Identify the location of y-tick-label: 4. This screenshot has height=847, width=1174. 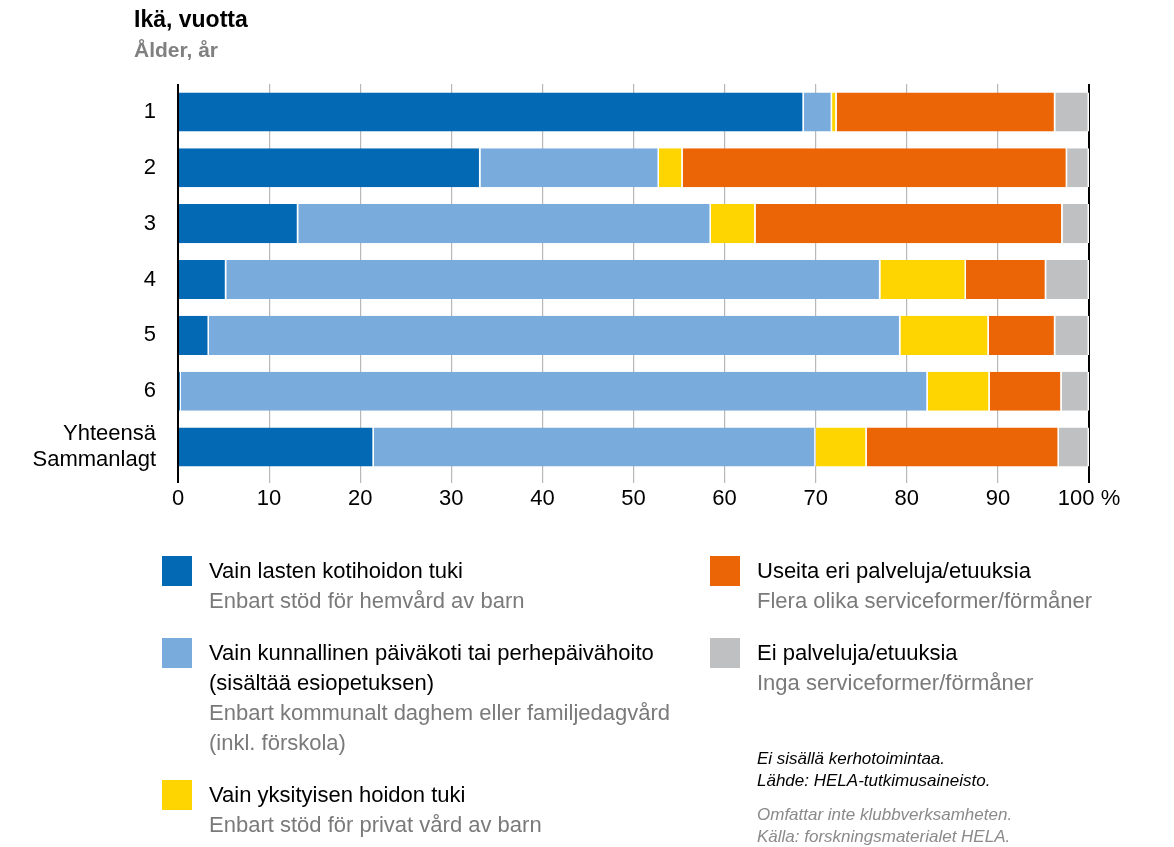
(149, 278).